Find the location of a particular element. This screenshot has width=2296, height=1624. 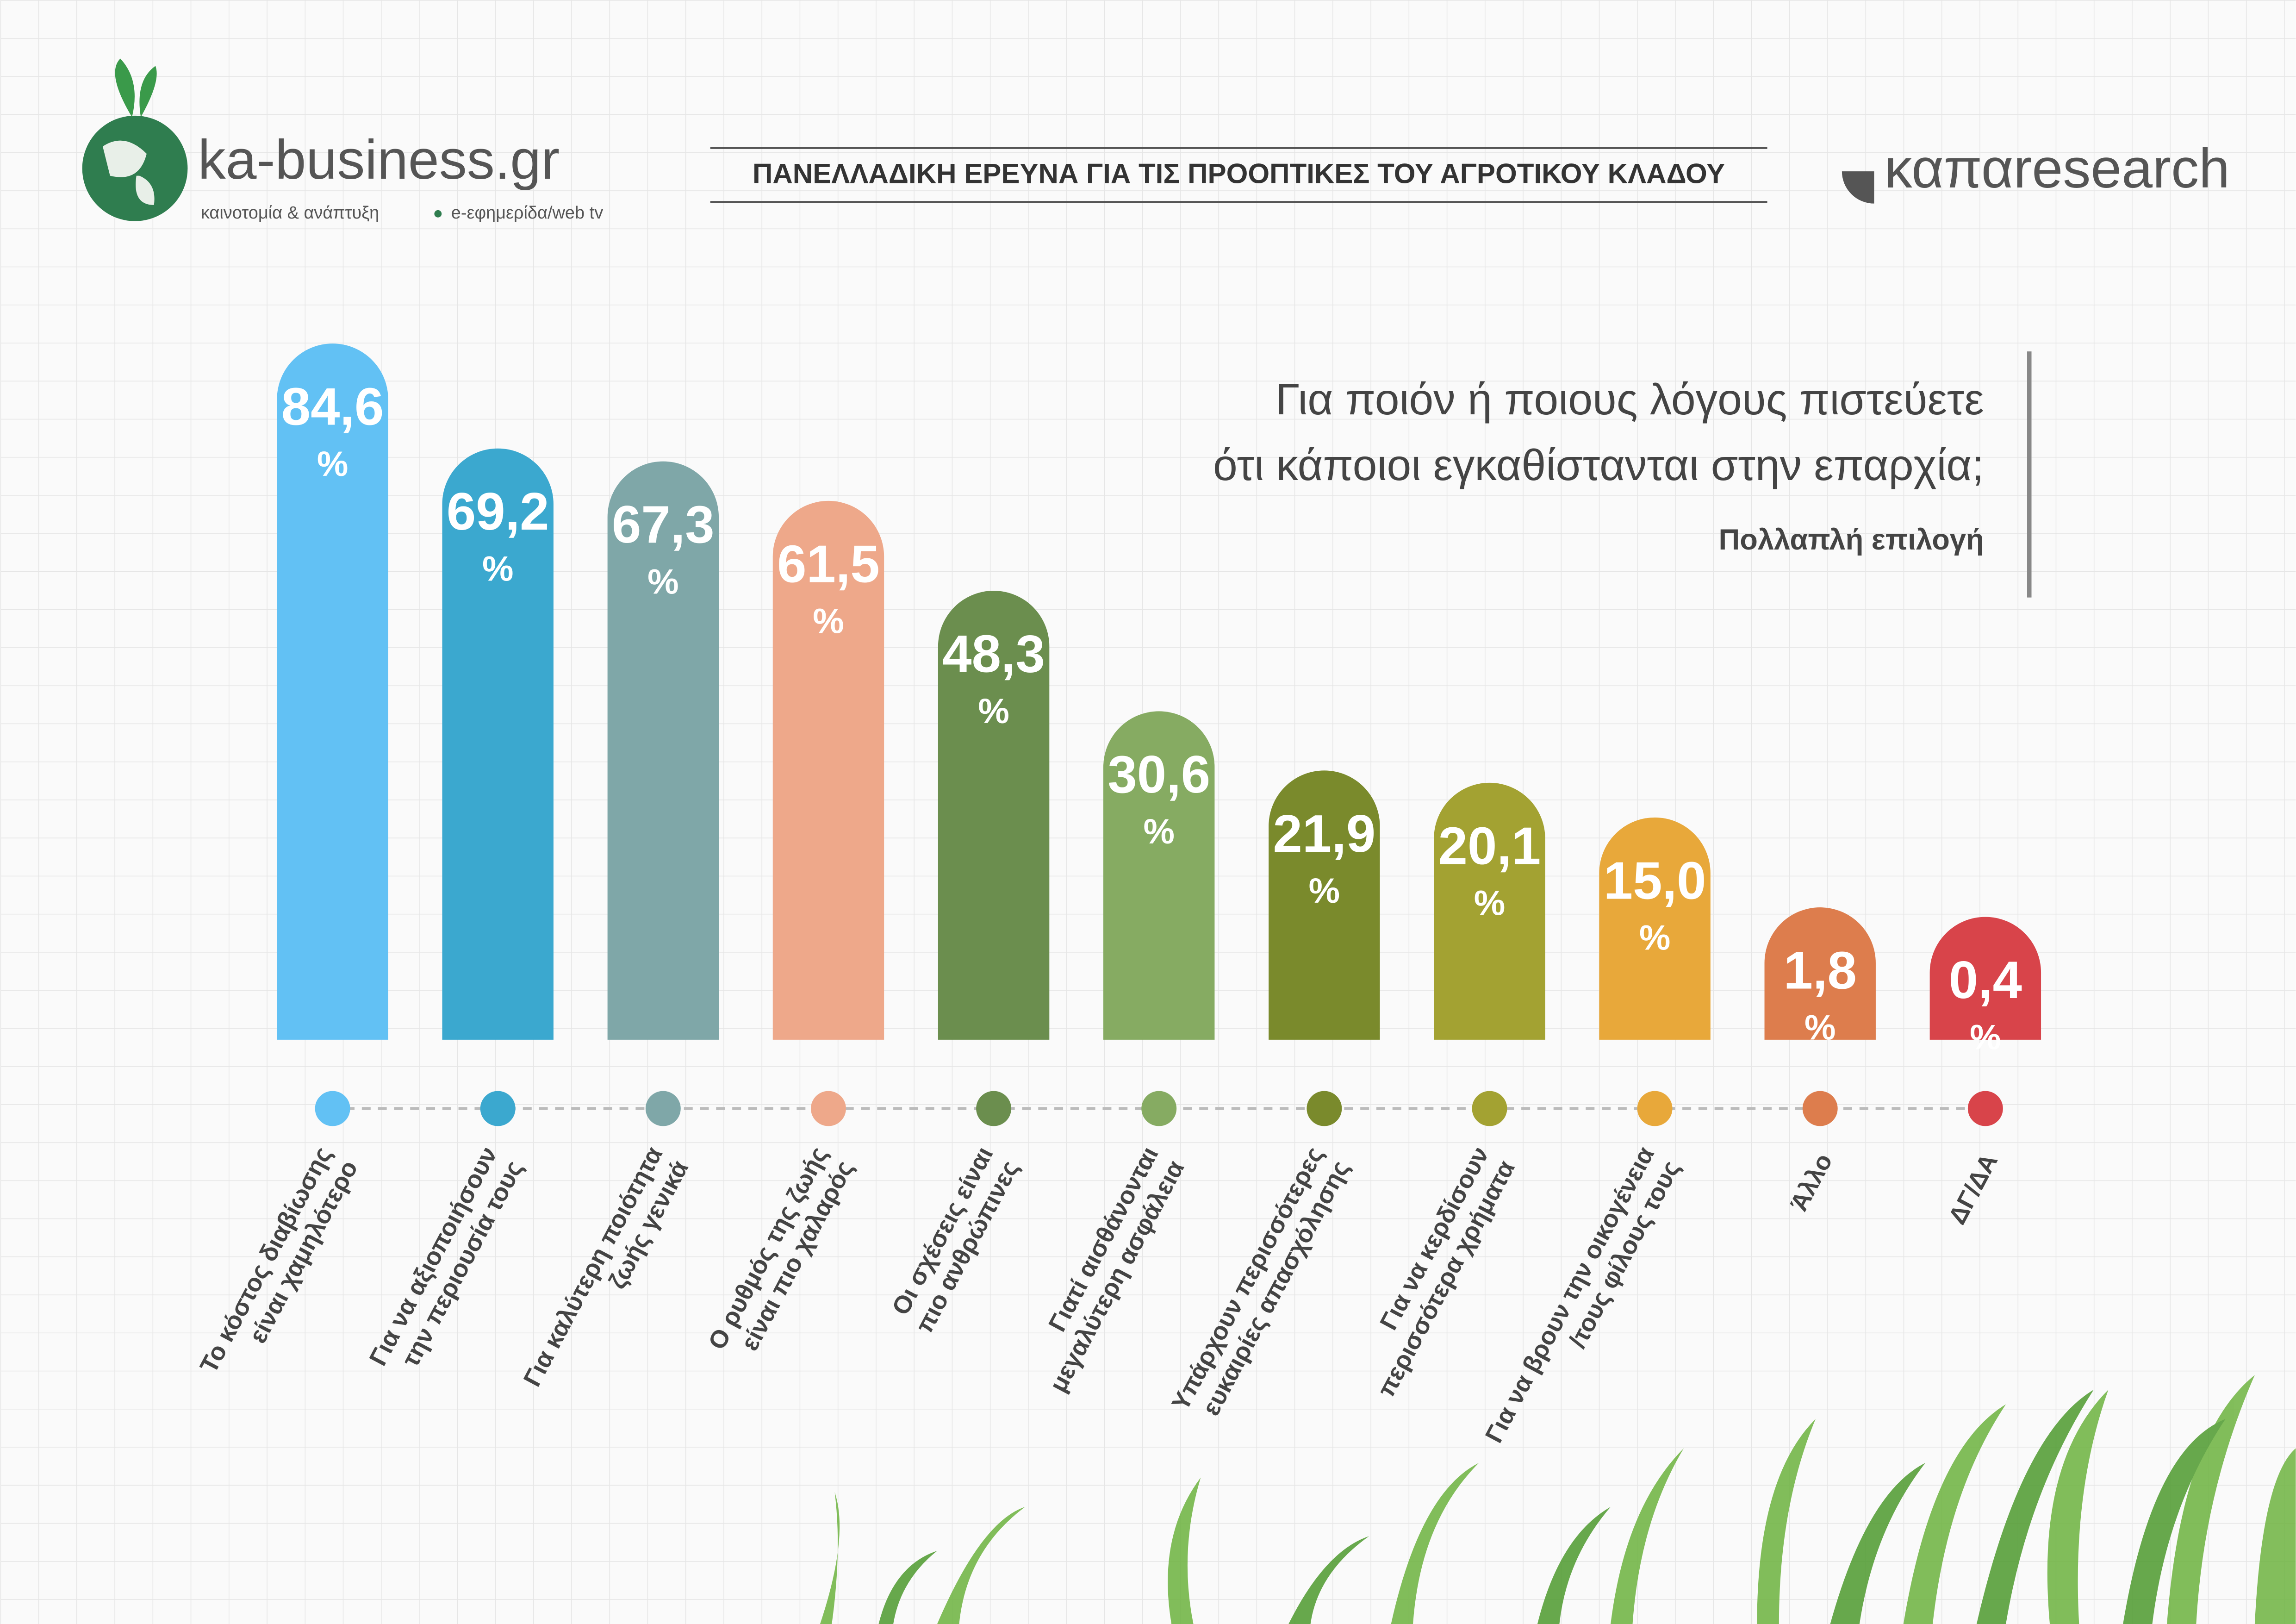

logo-right-icon is located at coordinates (1858, 171).